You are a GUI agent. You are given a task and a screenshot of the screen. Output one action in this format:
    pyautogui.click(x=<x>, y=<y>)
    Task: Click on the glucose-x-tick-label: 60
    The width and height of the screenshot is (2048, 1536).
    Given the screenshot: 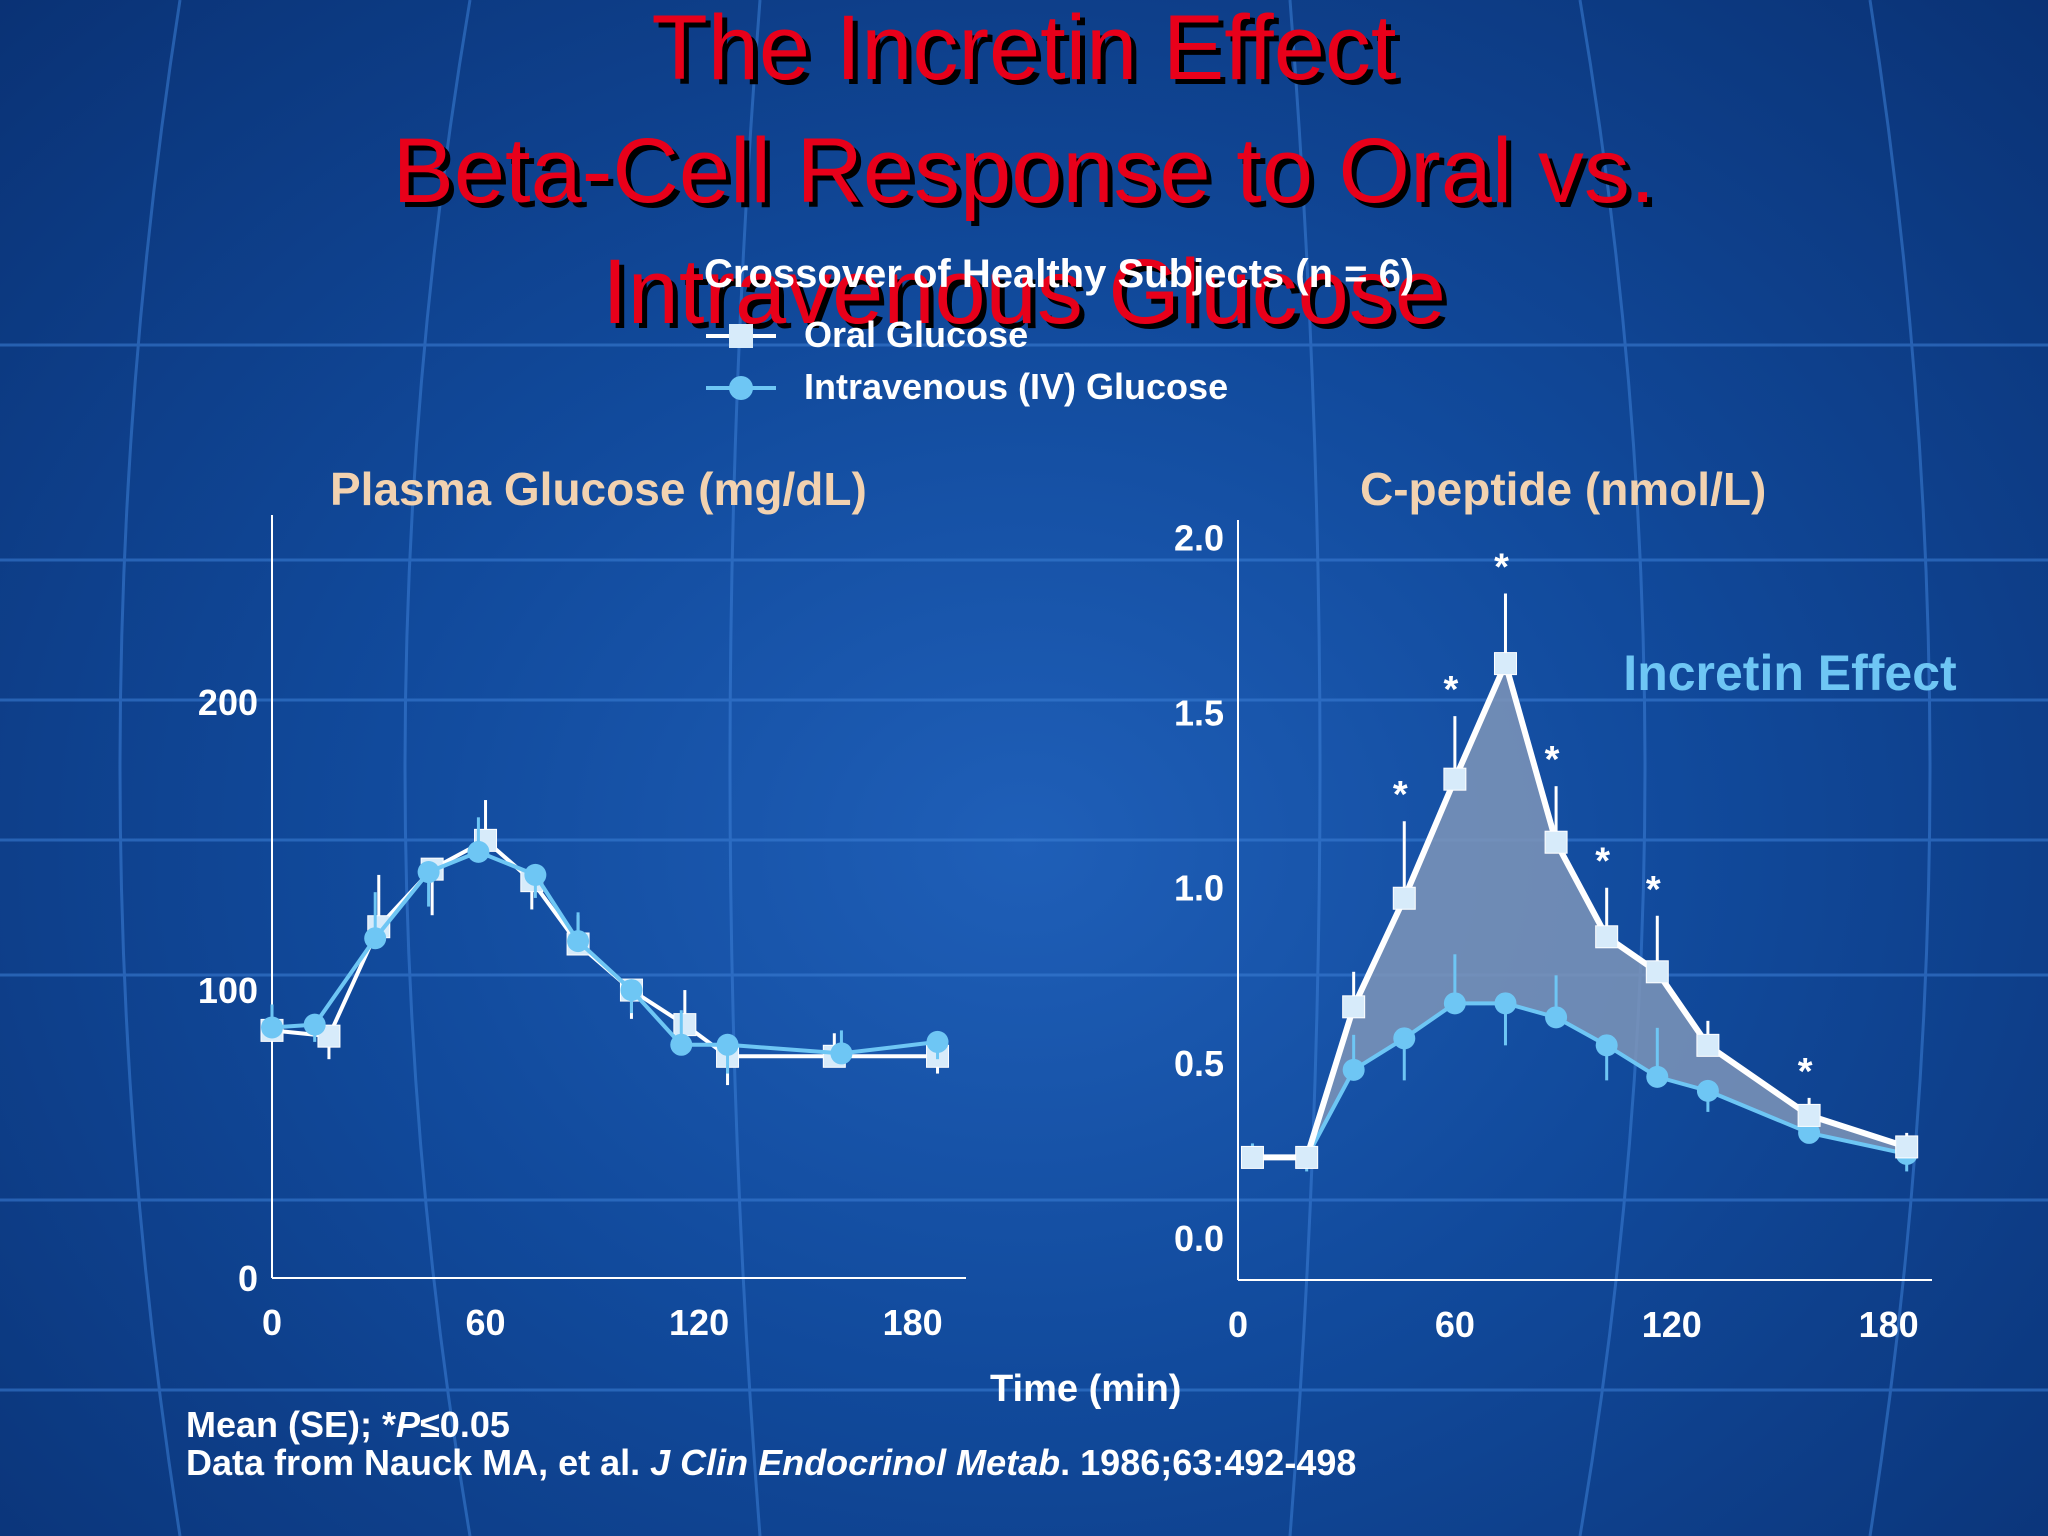 What is the action you would take?
    pyautogui.click(x=486, y=1322)
    